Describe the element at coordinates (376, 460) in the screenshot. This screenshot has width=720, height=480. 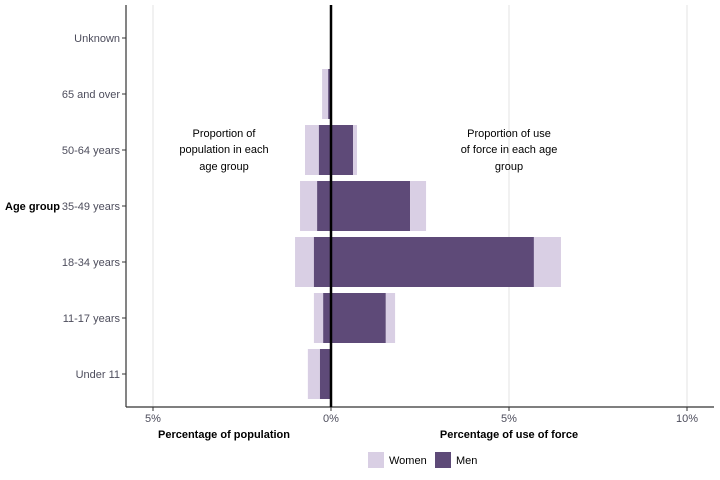
I see `legend-swatch-women` at that location.